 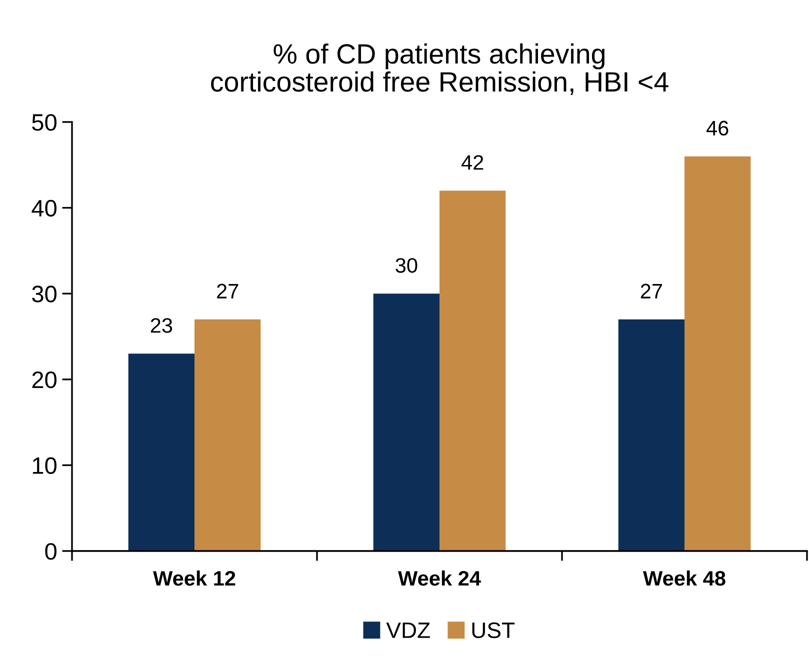 I want to click on x-tick-label: Week 24, so click(x=439, y=578).